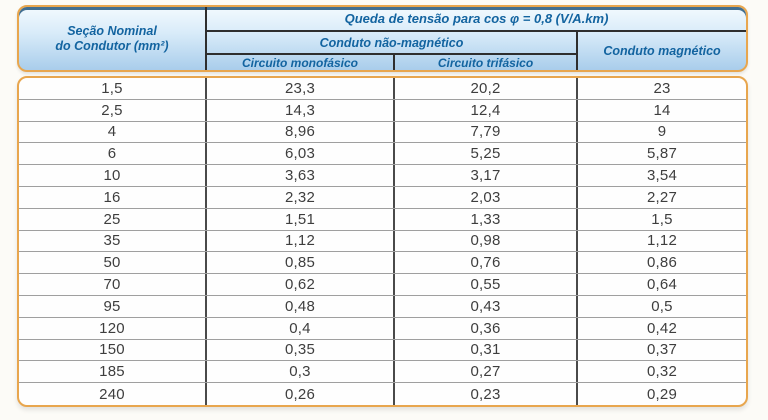 The height and width of the screenshot is (420, 768). Describe the element at coordinates (301, 62) in the screenshot. I see `header-single-phase-circuit: Circuito monofásico` at that location.